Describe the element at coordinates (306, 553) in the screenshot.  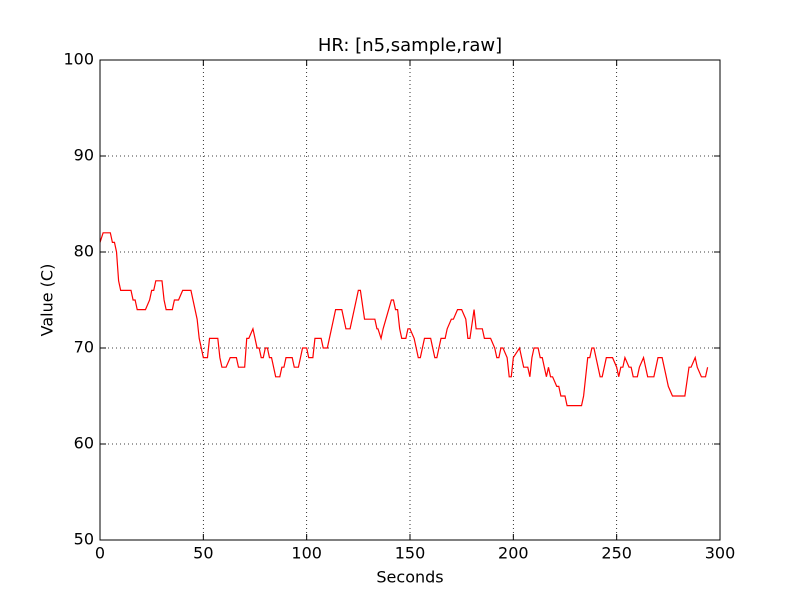
I see `x-tick-label: 100` at that location.